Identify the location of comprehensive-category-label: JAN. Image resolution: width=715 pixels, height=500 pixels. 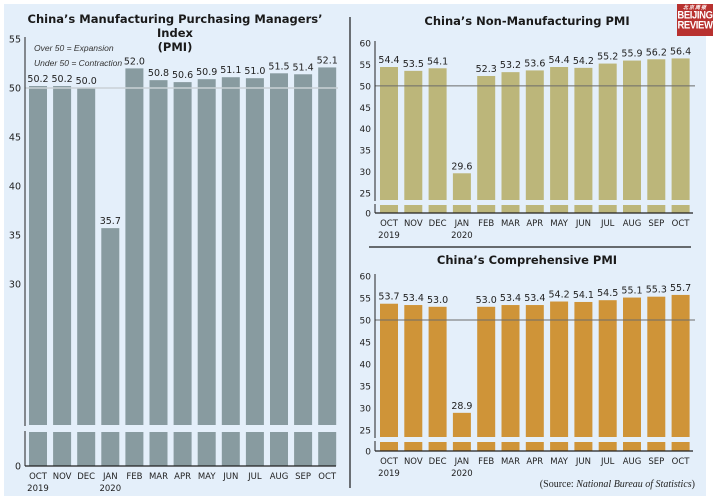
(462, 462).